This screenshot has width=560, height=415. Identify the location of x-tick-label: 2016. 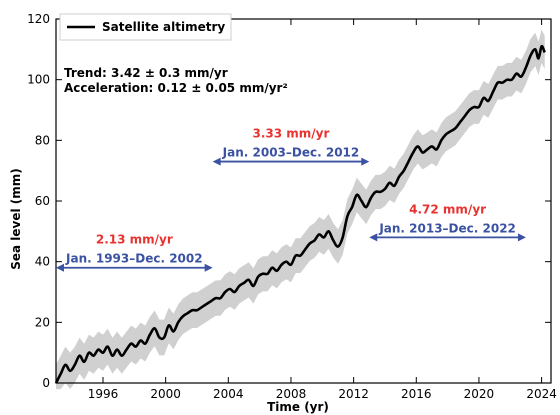
(416, 394).